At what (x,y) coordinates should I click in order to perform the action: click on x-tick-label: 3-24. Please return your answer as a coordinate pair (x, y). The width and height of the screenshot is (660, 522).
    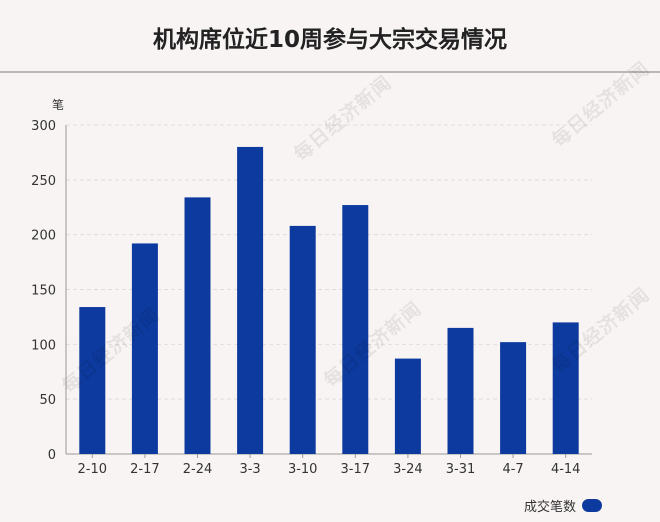
    Looking at the image, I should click on (408, 469).